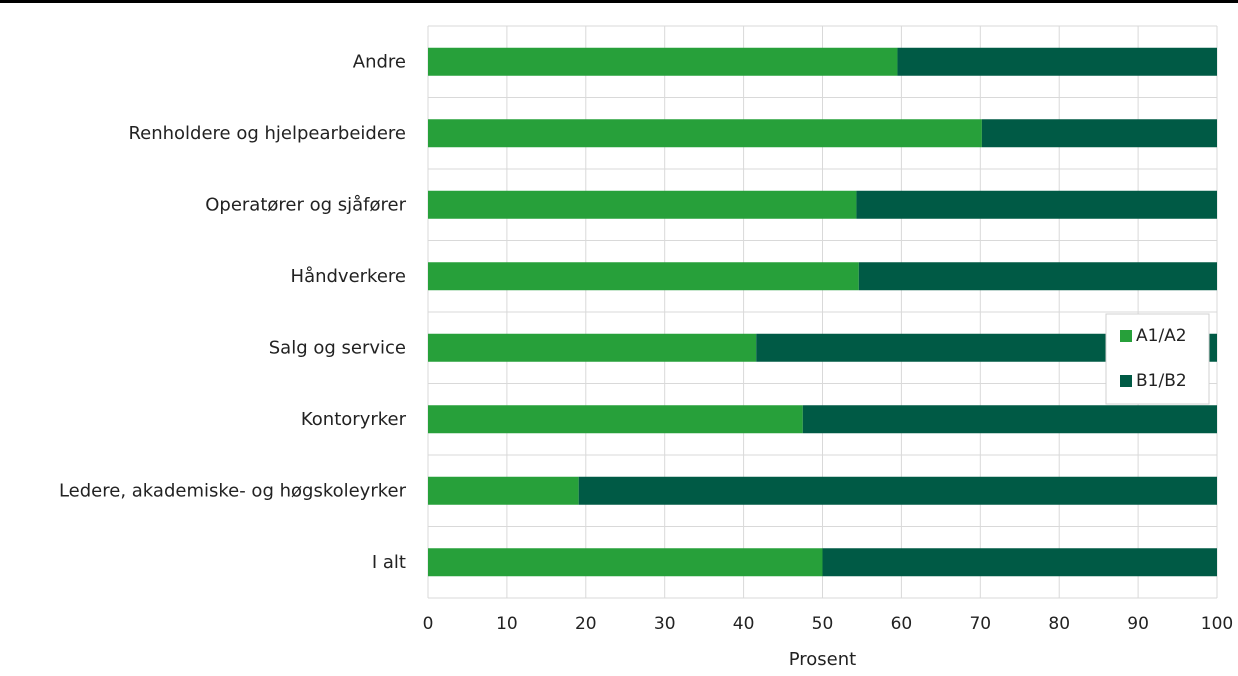  I want to click on x-tick-label: 100, so click(1217, 624).